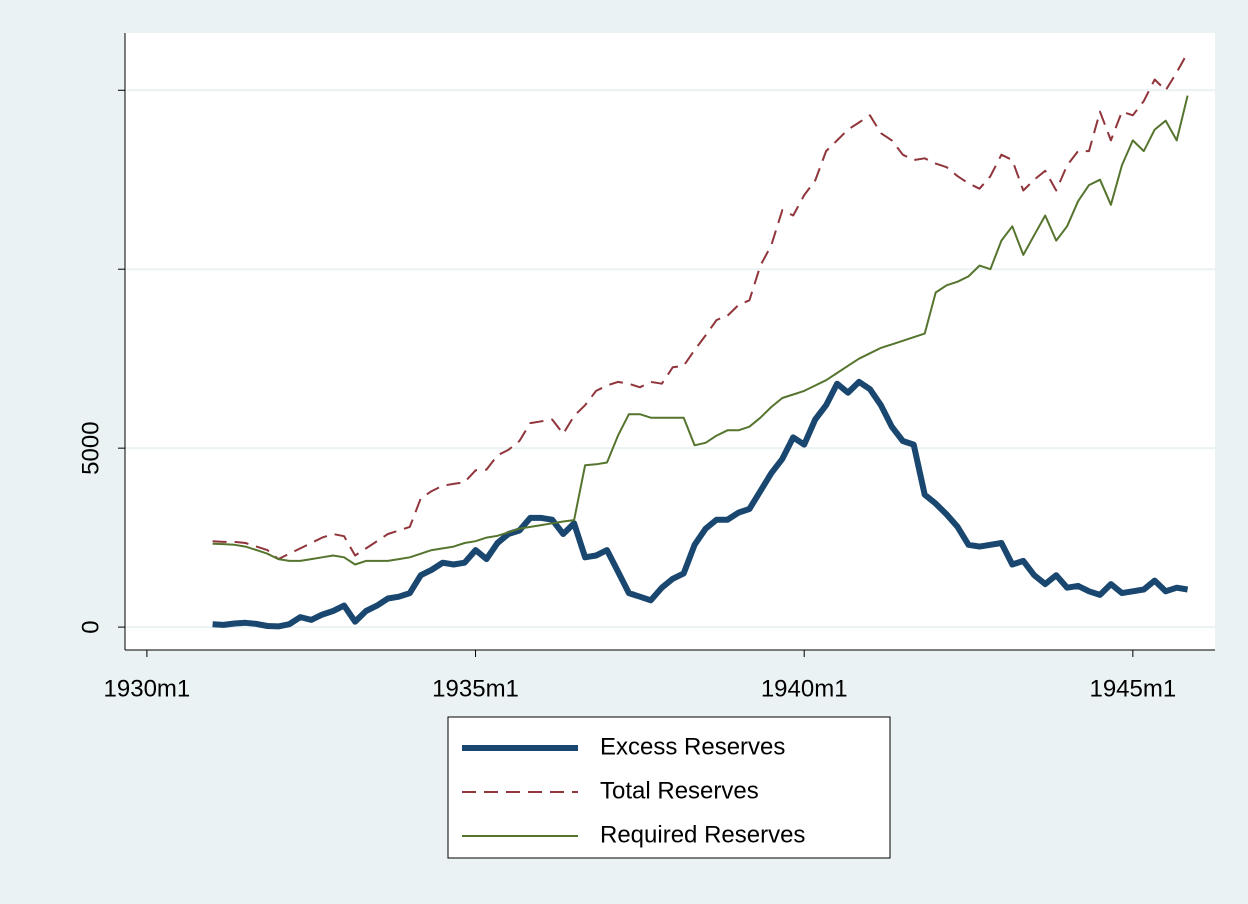 This screenshot has width=1248, height=904. What do you see at coordinates (475, 688) in the screenshot?
I see `x-tick-label: 1935m1` at bounding box center [475, 688].